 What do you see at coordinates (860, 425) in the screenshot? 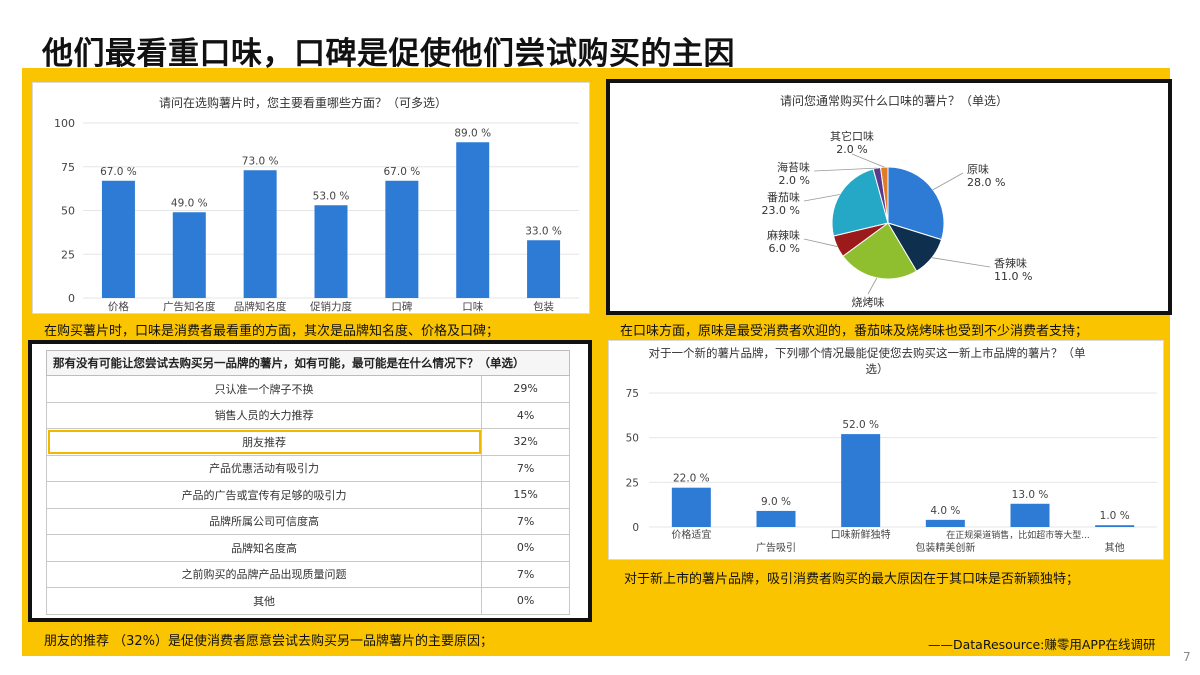
I see `data-label: 52.0 %` at bounding box center [860, 425].